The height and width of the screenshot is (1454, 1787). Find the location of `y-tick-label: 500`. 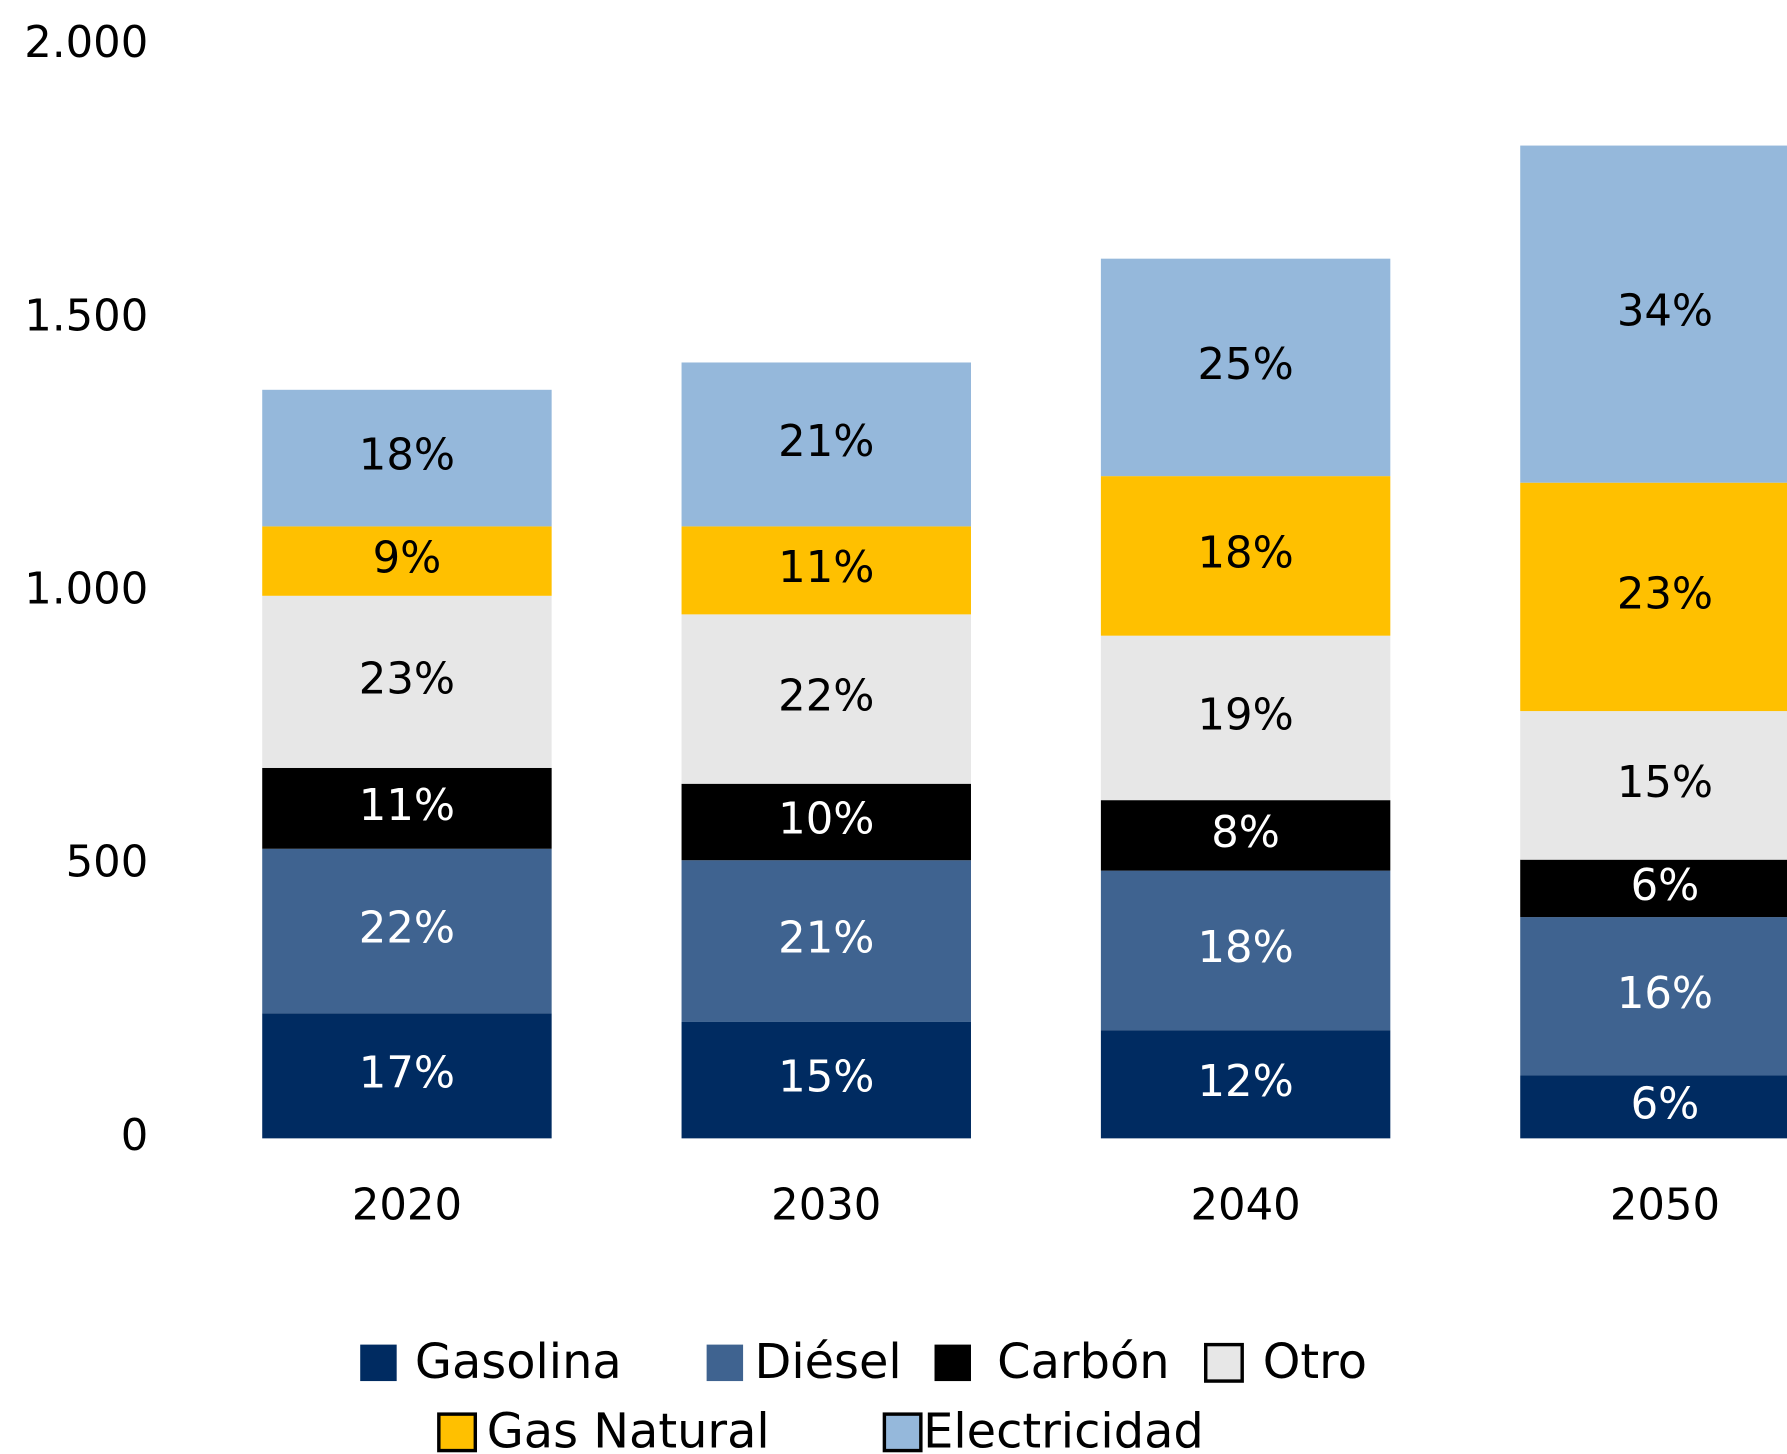

y-tick-label: 500 is located at coordinates (107, 863).